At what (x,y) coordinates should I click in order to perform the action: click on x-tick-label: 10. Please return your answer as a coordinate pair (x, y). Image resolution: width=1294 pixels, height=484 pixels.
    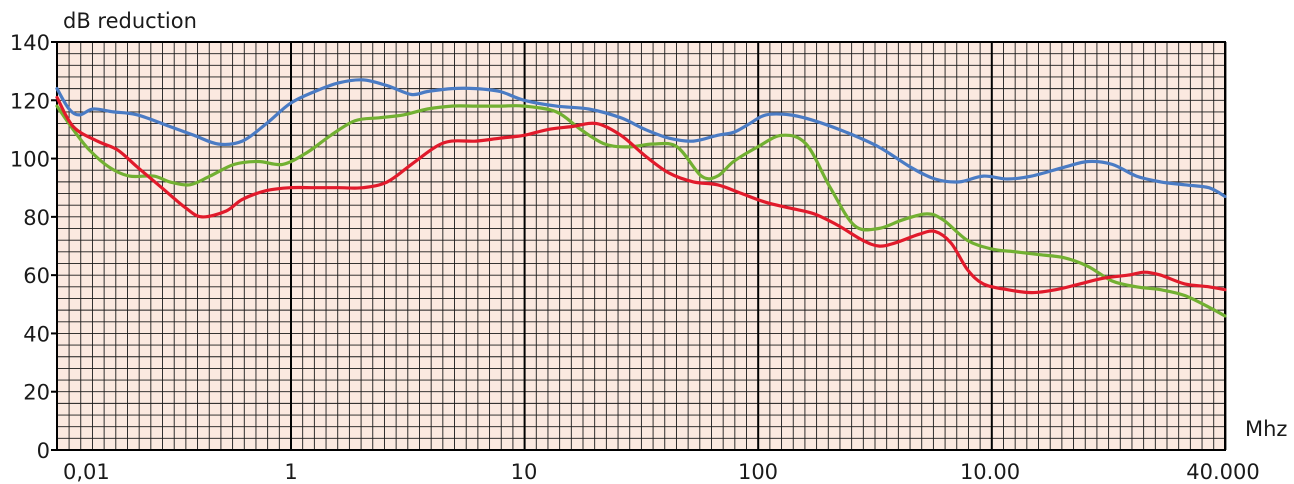
    Looking at the image, I should click on (524, 472).